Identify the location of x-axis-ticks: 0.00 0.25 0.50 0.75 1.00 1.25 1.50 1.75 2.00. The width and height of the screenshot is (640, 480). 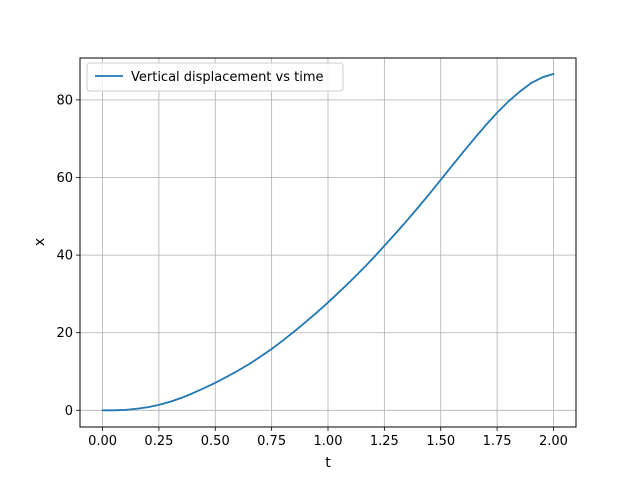
(328, 438).